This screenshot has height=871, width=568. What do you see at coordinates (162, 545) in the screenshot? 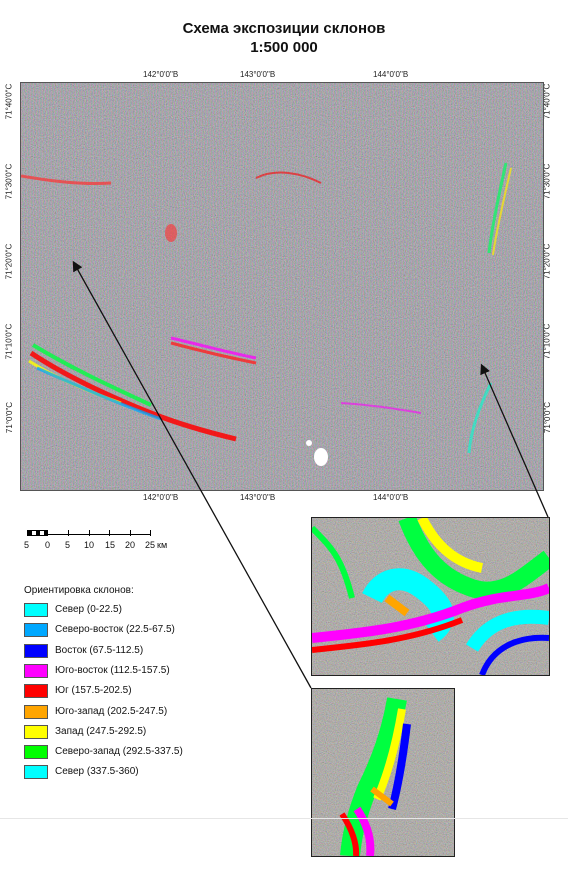
I see `scale-unit-label: км` at bounding box center [162, 545].